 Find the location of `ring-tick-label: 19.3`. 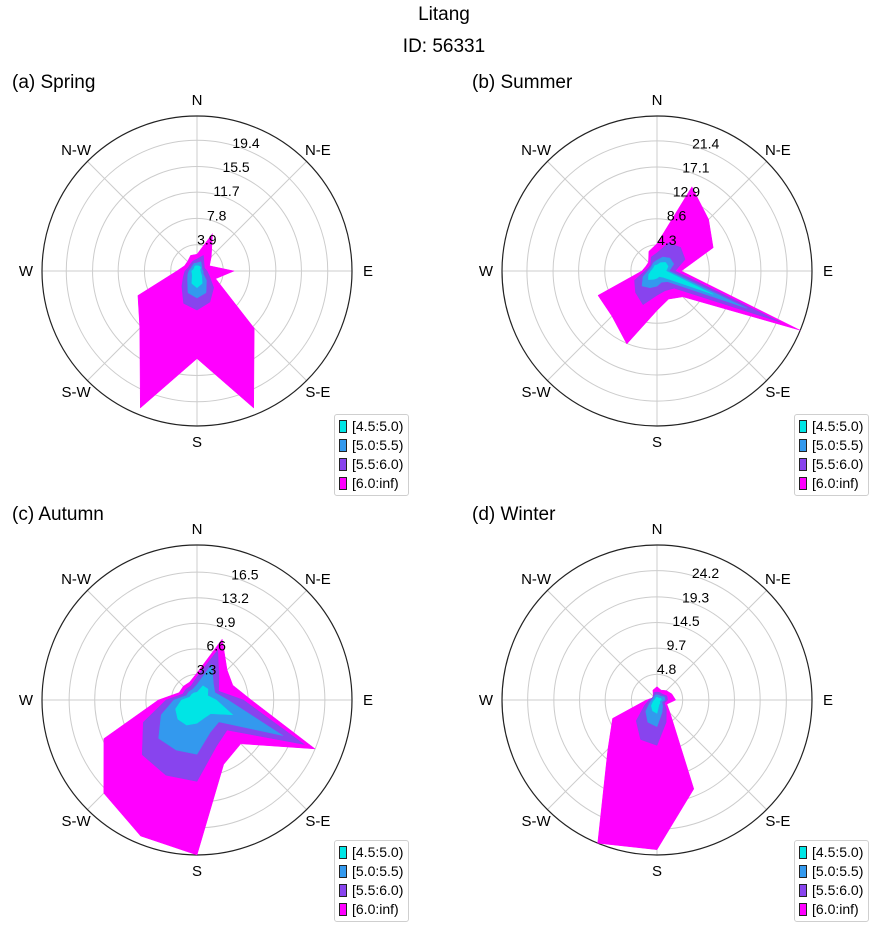

ring-tick-label: 19.3 is located at coordinates (695, 597).